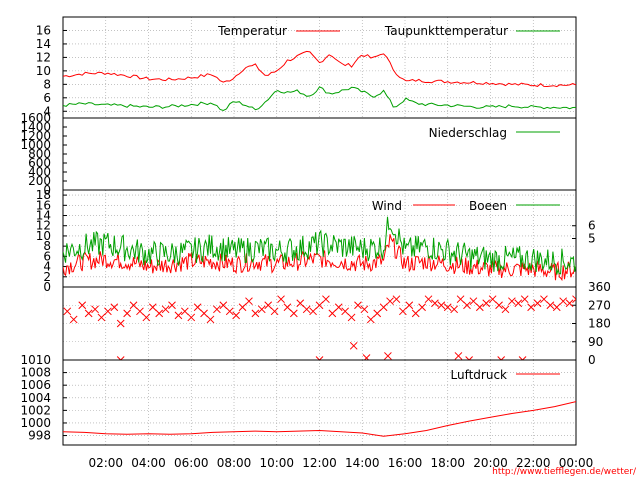 Image resolution: width=640 pixels, height=480 pixels. I want to click on panel-frame, so click(319, 402).